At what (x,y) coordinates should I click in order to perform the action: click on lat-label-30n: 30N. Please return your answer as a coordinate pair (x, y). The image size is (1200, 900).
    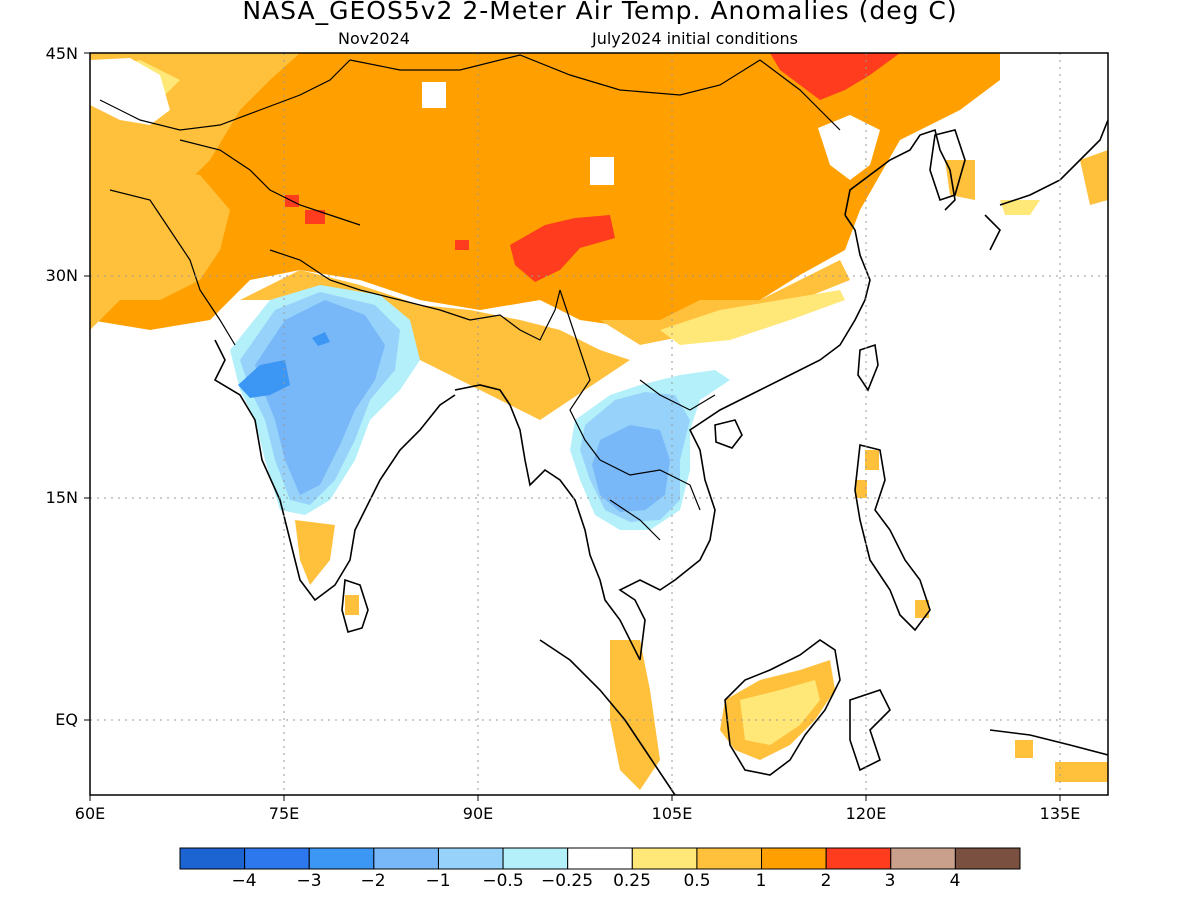
    Looking at the image, I should click on (61, 275).